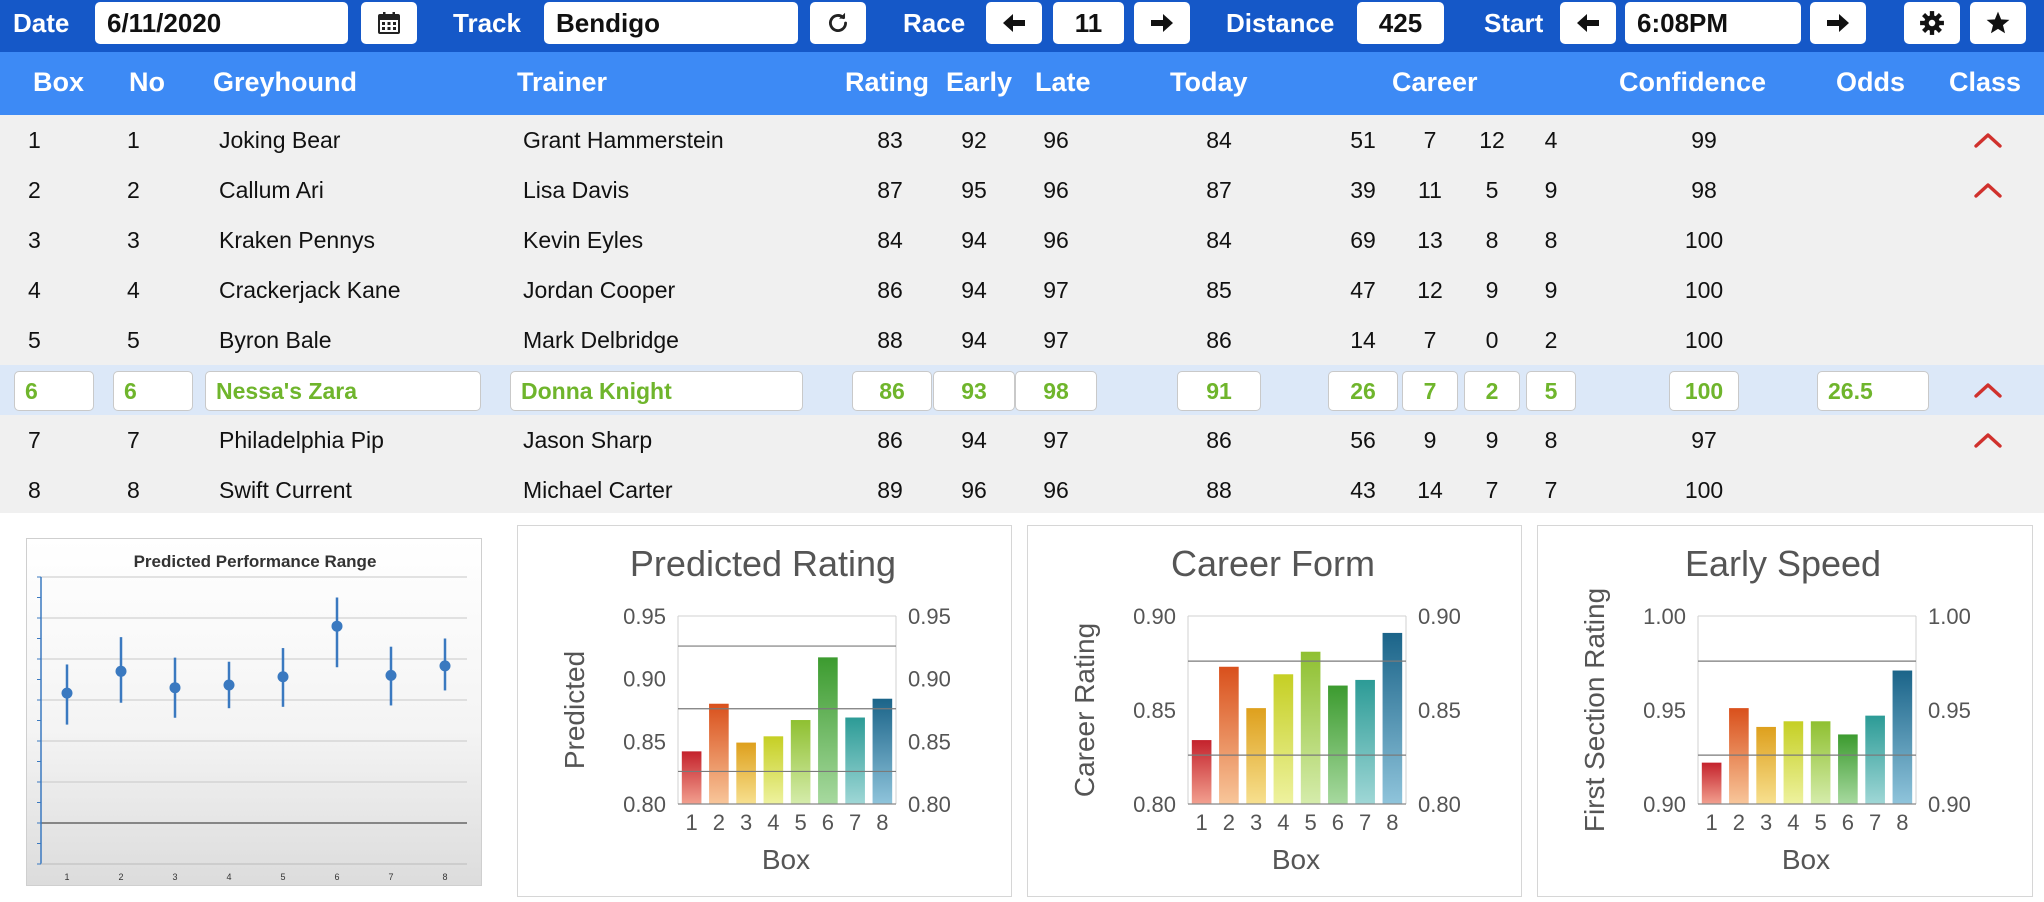  I want to click on cell-c1: 51, so click(1363, 140).